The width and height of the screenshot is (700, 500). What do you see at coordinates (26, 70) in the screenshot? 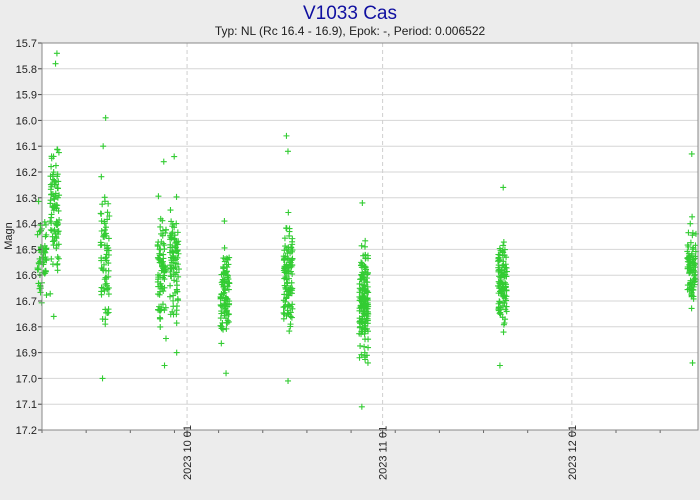
I see `y-tick-label: 15.8` at bounding box center [26, 70].